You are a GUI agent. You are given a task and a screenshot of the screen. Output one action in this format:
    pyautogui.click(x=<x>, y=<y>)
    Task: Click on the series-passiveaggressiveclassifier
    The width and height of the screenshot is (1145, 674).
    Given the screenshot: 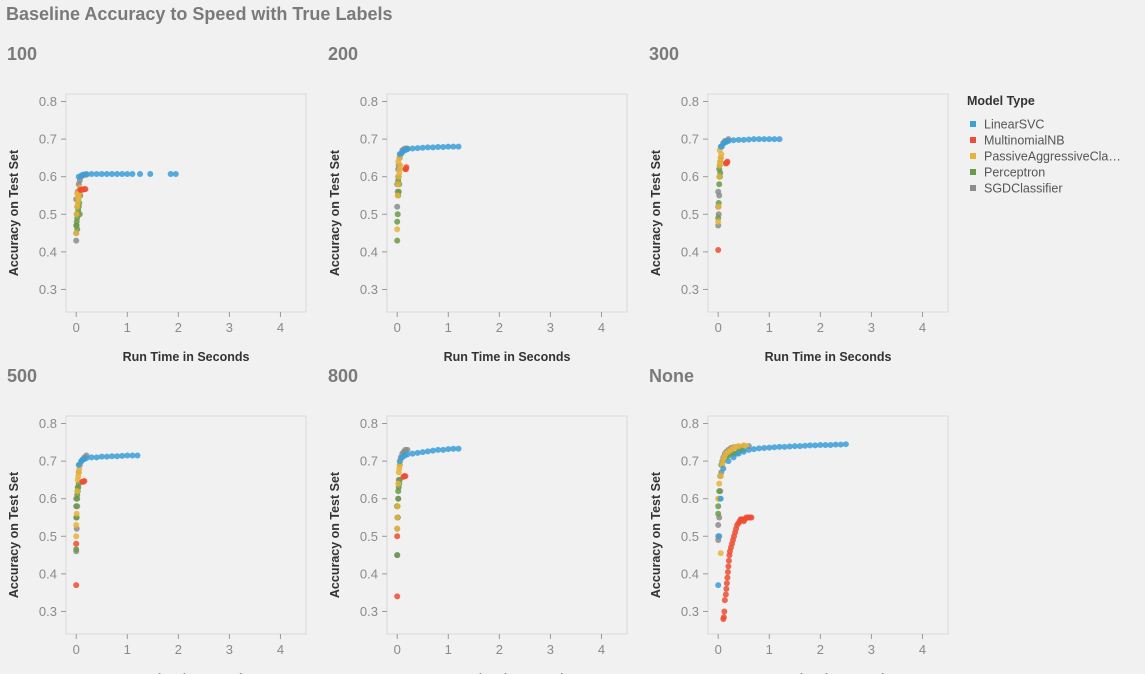 What is the action you would take?
    pyautogui.click(x=720, y=186)
    